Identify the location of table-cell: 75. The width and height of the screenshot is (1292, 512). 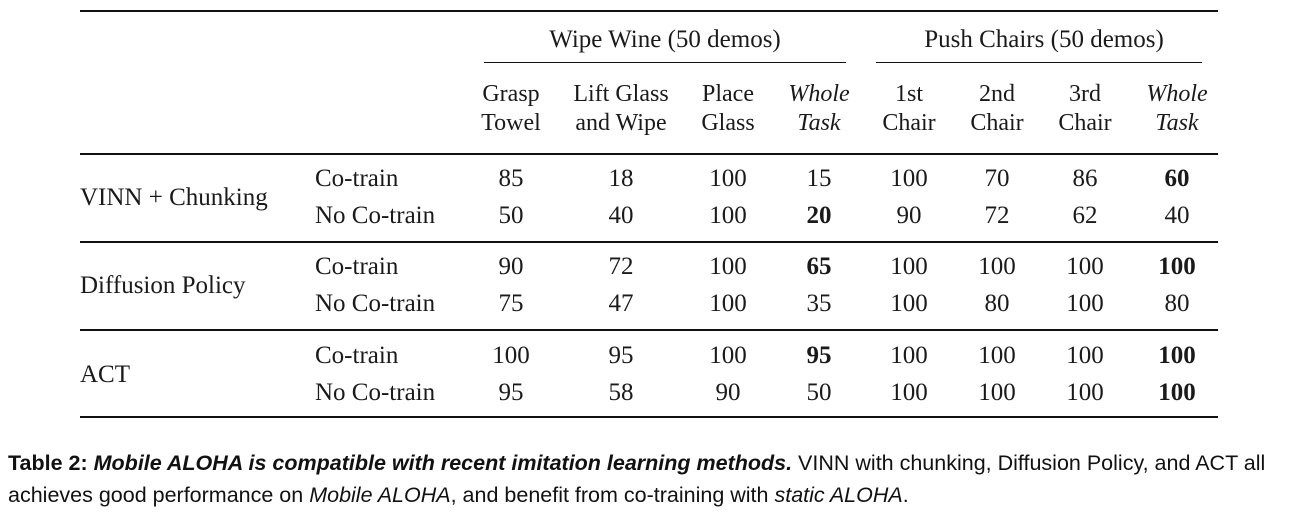
(511, 303).